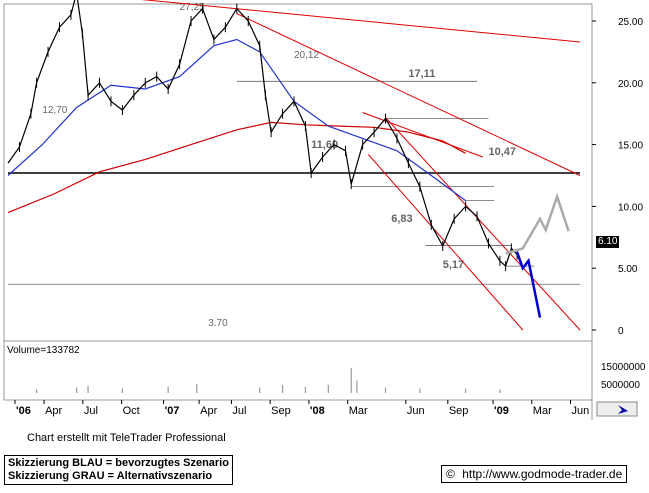 Image resolution: width=649 pixels, height=493 pixels. What do you see at coordinates (317, 411) in the screenshot?
I see `time-tick-label: '08` at bounding box center [317, 411].